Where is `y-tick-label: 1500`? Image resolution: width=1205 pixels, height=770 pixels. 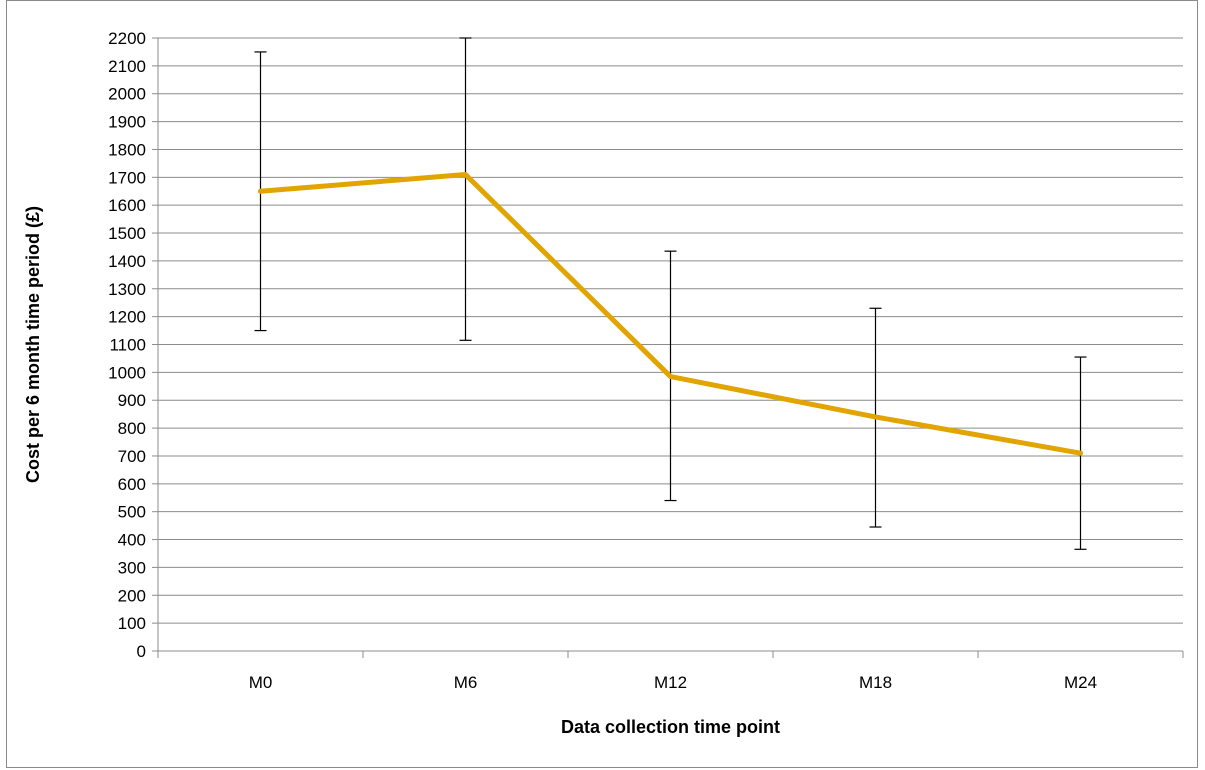 y-tick-label: 1500 is located at coordinates (127, 233).